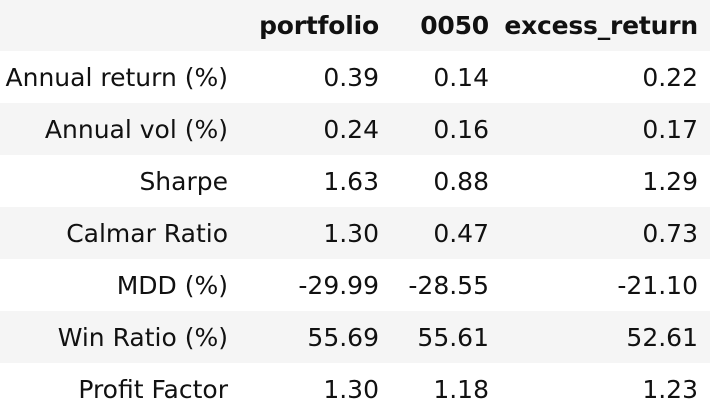 The height and width of the screenshot is (417, 710). Describe the element at coordinates (670, 77) in the screenshot. I see `cell-excess-return: 0.22` at that location.